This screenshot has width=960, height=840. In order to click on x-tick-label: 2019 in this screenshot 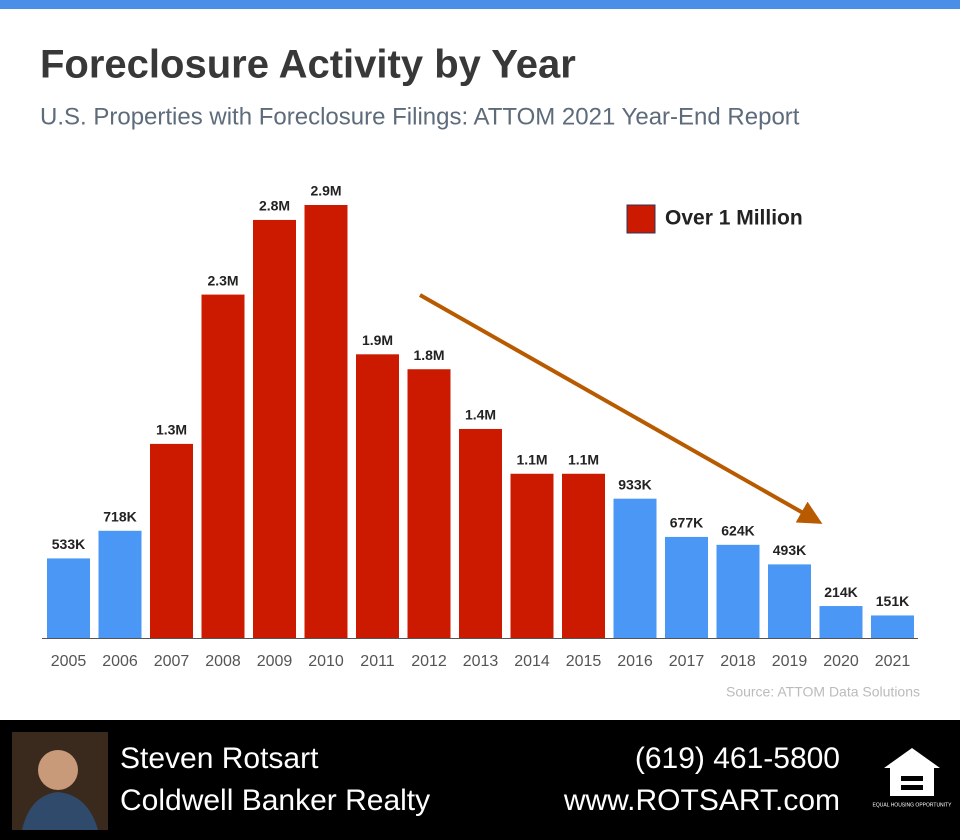, I will do `click(790, 661)`.